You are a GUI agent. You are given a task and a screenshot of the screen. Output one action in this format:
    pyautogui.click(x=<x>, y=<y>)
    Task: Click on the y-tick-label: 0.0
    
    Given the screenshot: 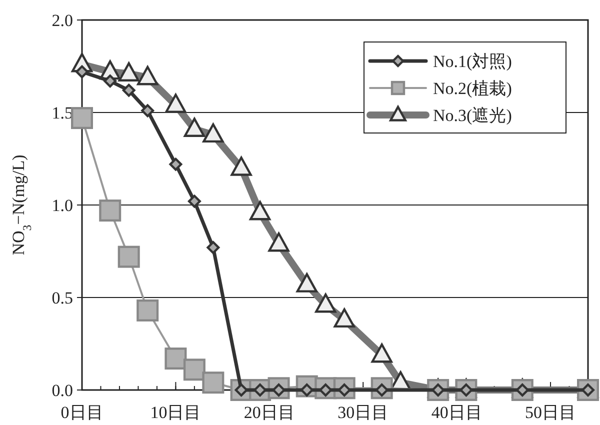 What is the action you would take?
    pyautogui.click(x=62, y=390)
    